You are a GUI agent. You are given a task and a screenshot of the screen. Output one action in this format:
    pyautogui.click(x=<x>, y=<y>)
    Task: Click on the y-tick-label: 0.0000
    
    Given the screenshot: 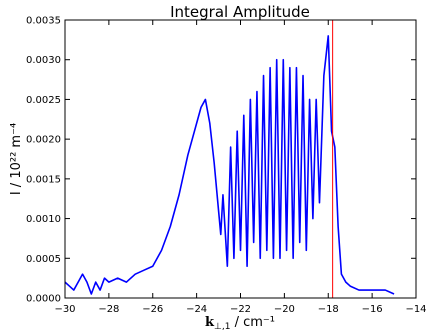 What is the action you would take?
    pyautogui.click(x=43, y=299)
    